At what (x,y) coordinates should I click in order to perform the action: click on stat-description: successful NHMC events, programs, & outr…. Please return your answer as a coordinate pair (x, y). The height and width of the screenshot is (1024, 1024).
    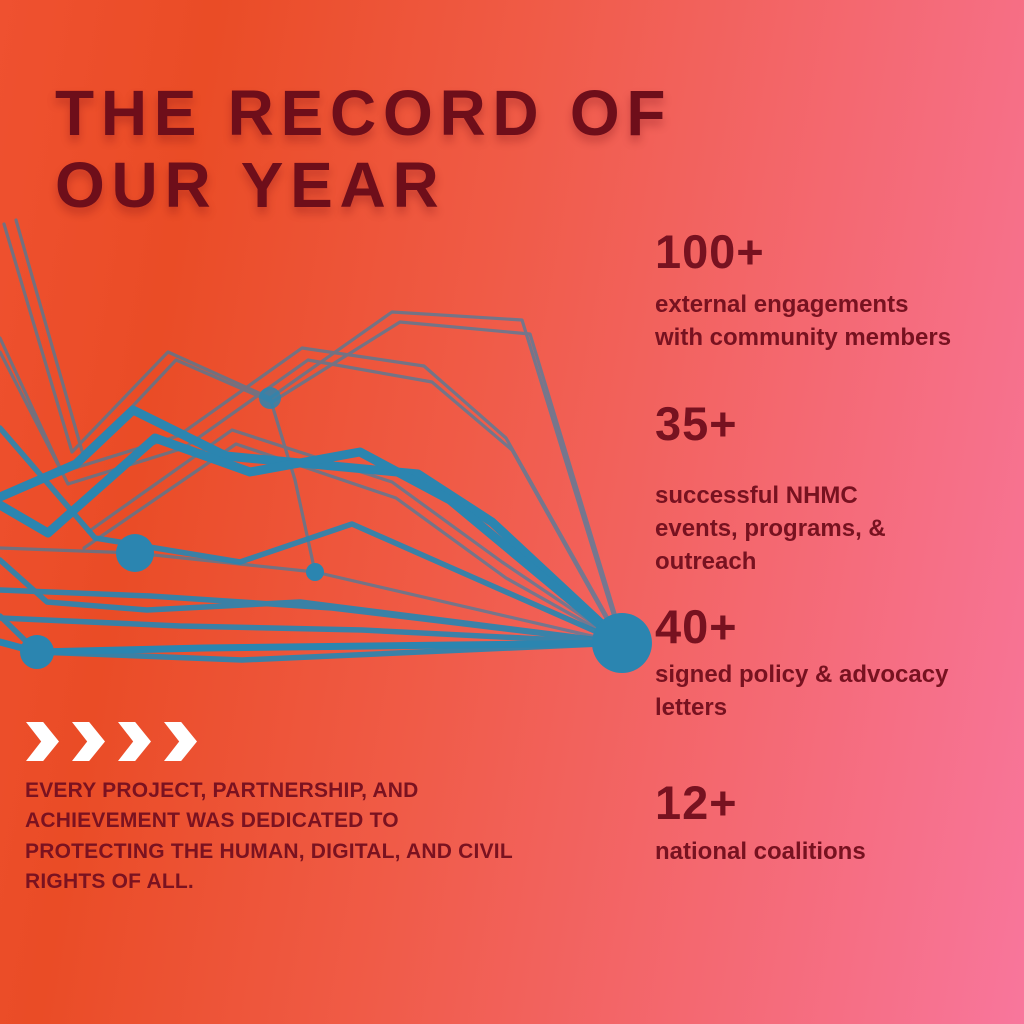
    Looking at the image, I should click on (770, 529).